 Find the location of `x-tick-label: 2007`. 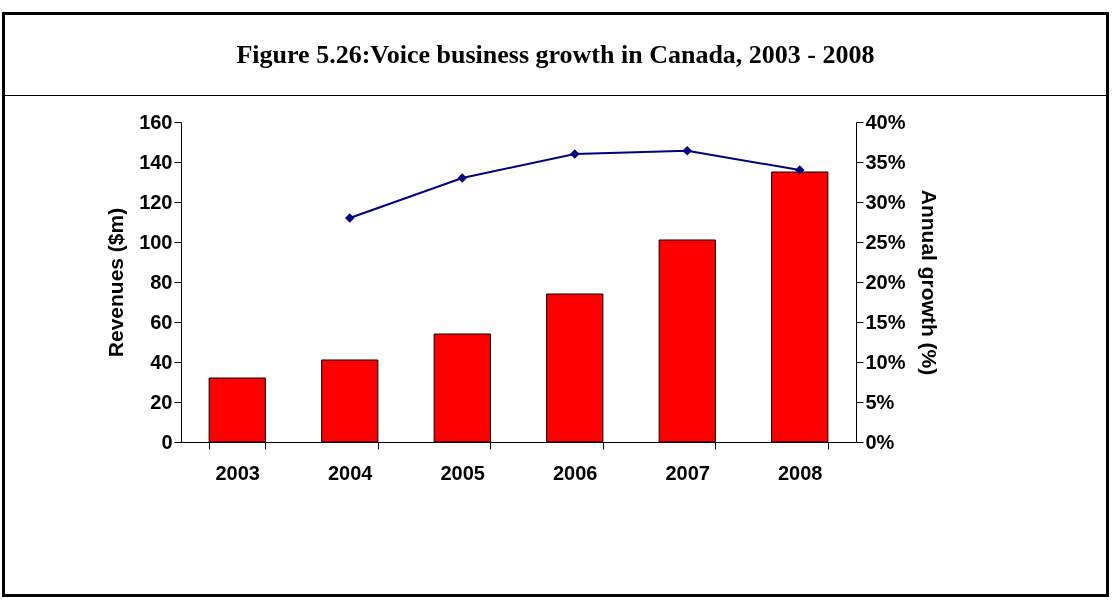

x-tick-label: 2007 is located at coordinates (687, 472).